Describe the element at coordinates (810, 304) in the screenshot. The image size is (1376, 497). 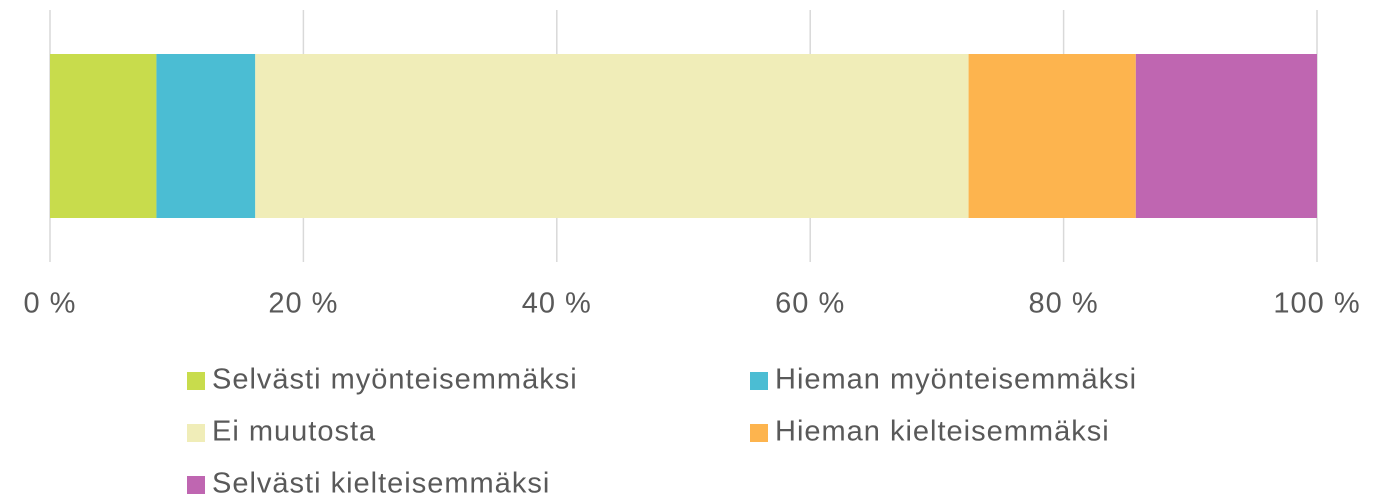
I see `x-tick-label: 60 %` at that location.